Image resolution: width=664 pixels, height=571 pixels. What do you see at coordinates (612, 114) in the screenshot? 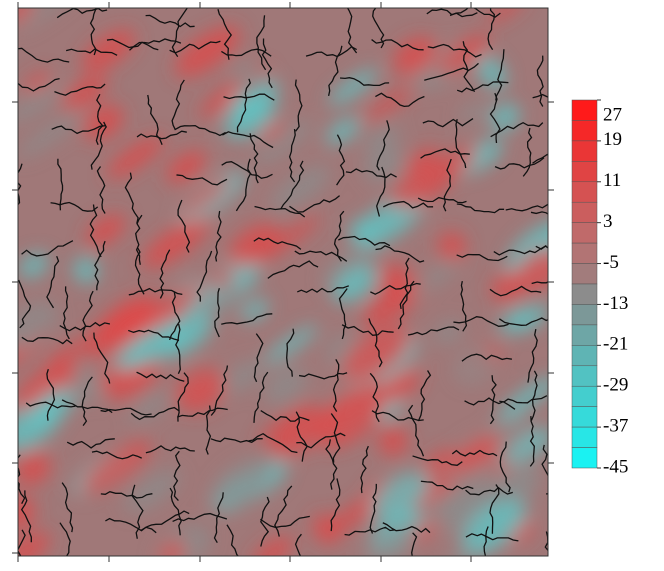
I see `colorbar-tick-label: 27` at bounding box center [612, 114].